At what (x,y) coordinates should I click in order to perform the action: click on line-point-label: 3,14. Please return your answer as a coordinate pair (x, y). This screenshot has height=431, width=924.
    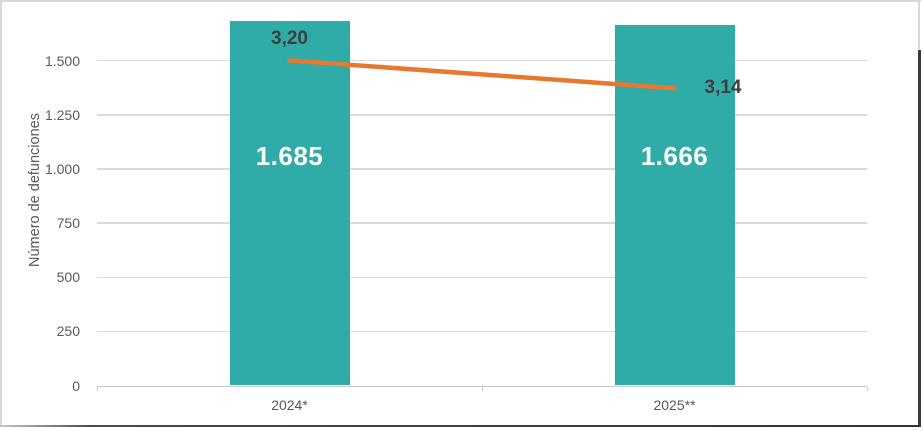
    Looking at the image, I should click on (723, 88).